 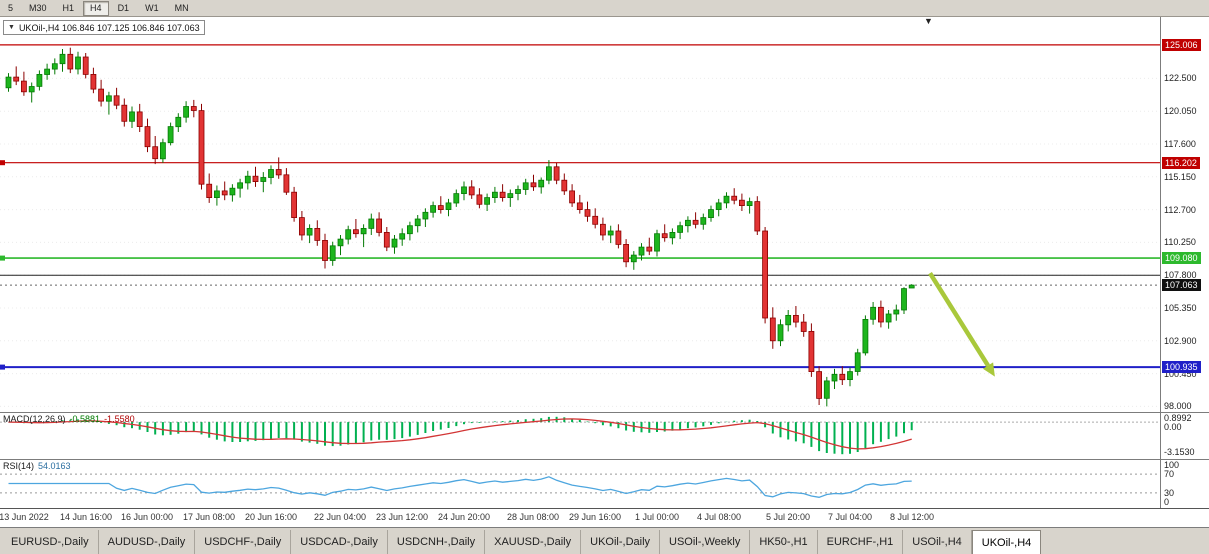 What do you see at coordinates (719, 517) in the screenshot?
I see `time-label: 4 Jul 08:00` at bounding box center [719, 517].